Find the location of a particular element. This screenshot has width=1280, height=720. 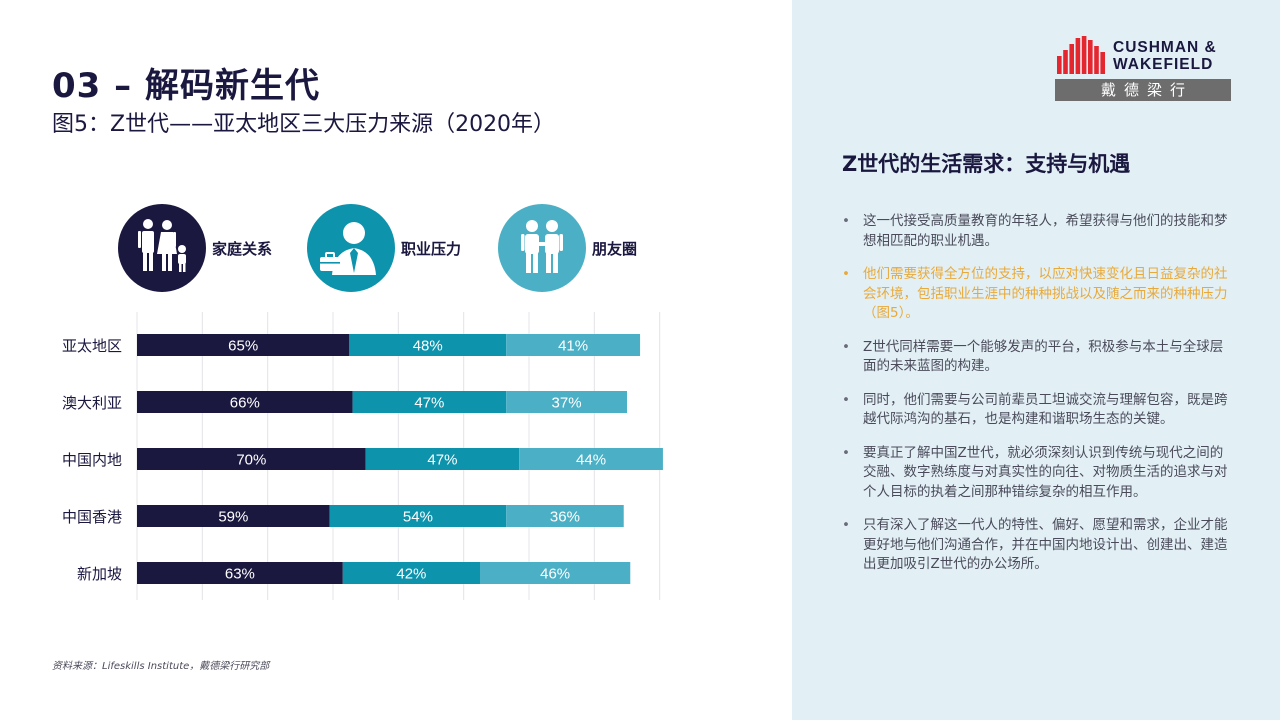

data-label: 46% is located at coordinates (555, 574).